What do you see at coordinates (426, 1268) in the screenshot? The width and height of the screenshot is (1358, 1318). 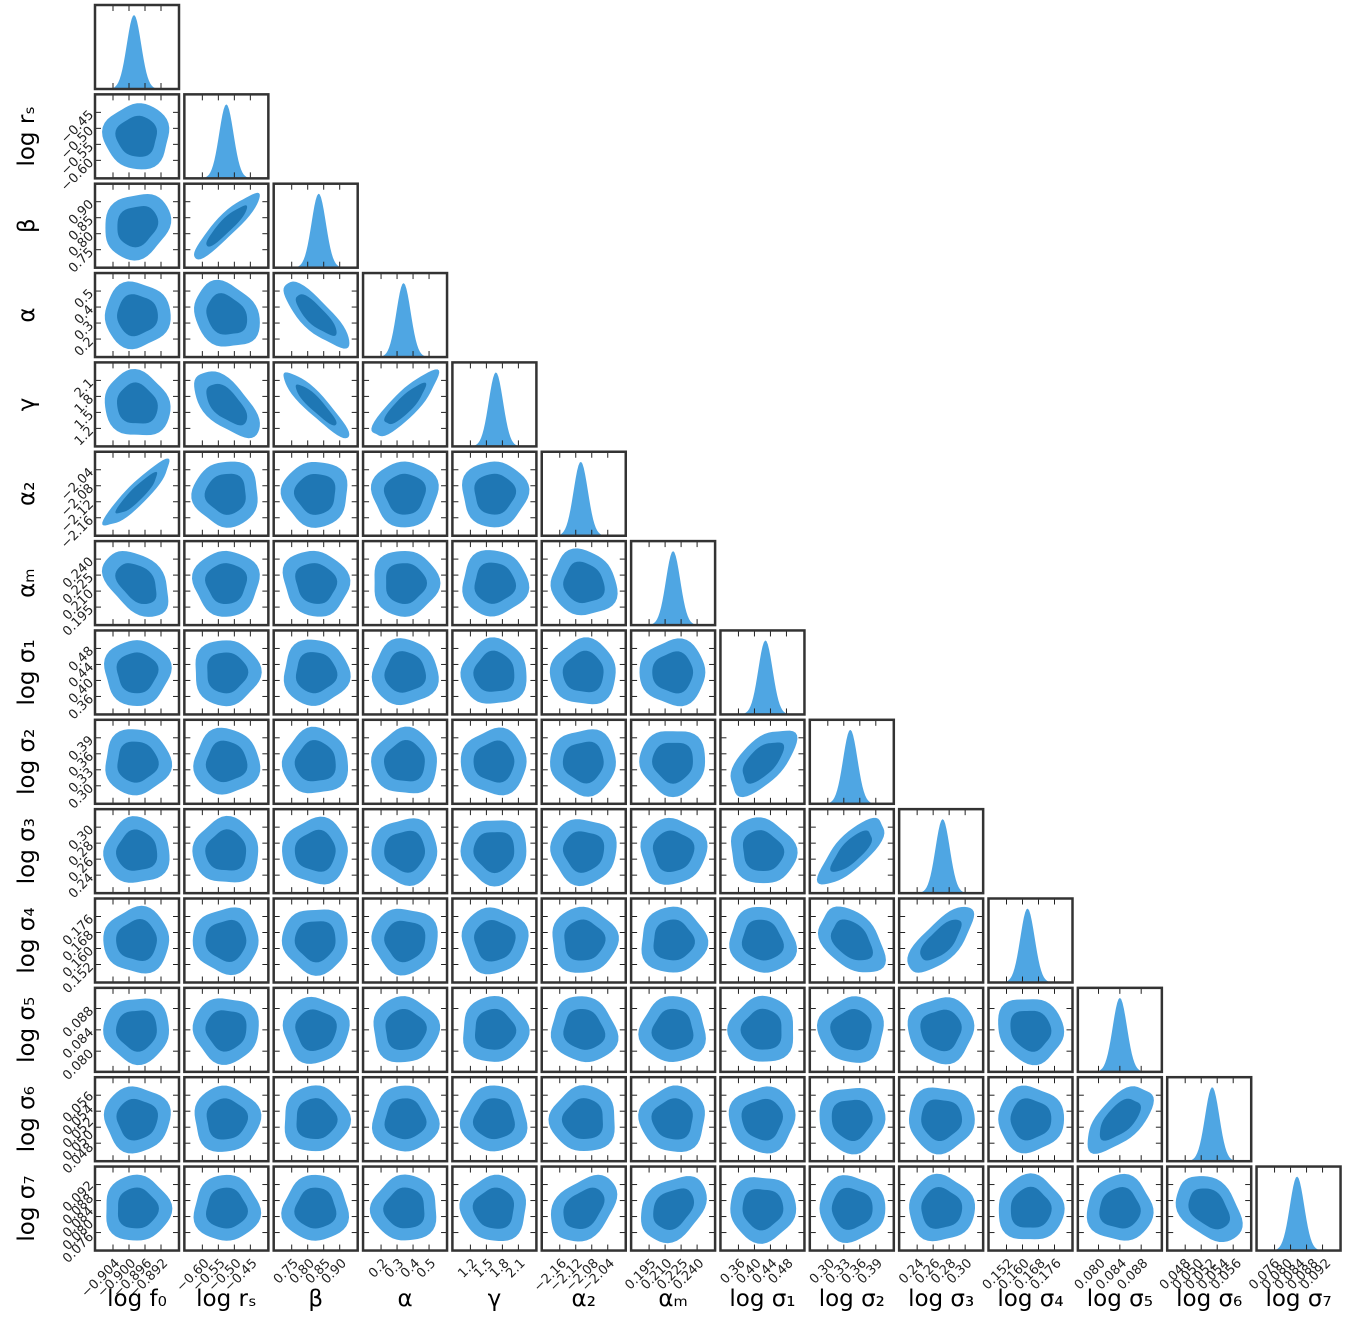 I see `x-tick-label: 0.5` at bounding box center [426, 1268].